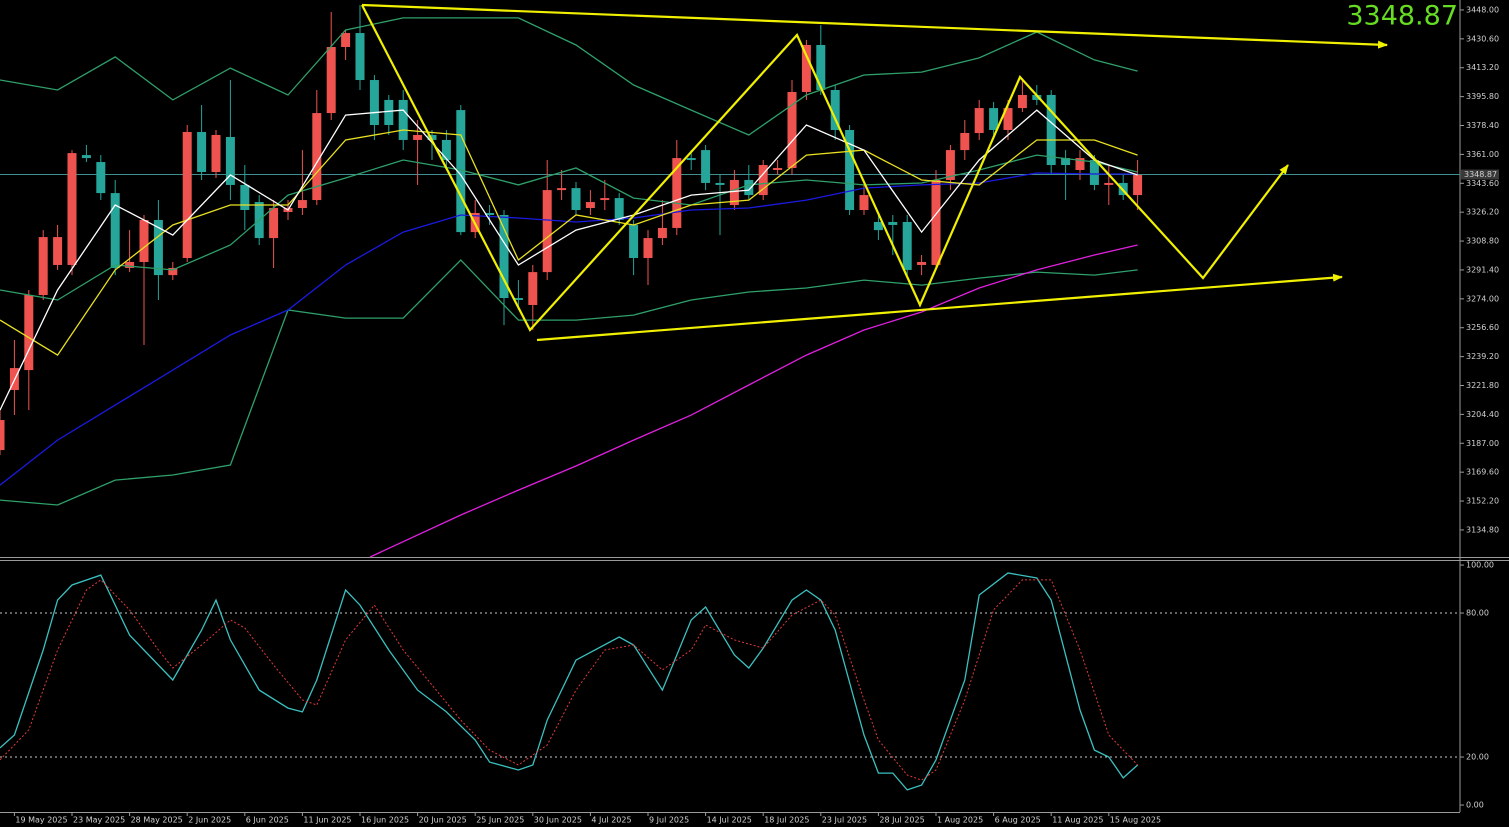 The image size is (1509, 827). I want to click on x-tick-label: 20 Jun 2025, so click(443, 820).